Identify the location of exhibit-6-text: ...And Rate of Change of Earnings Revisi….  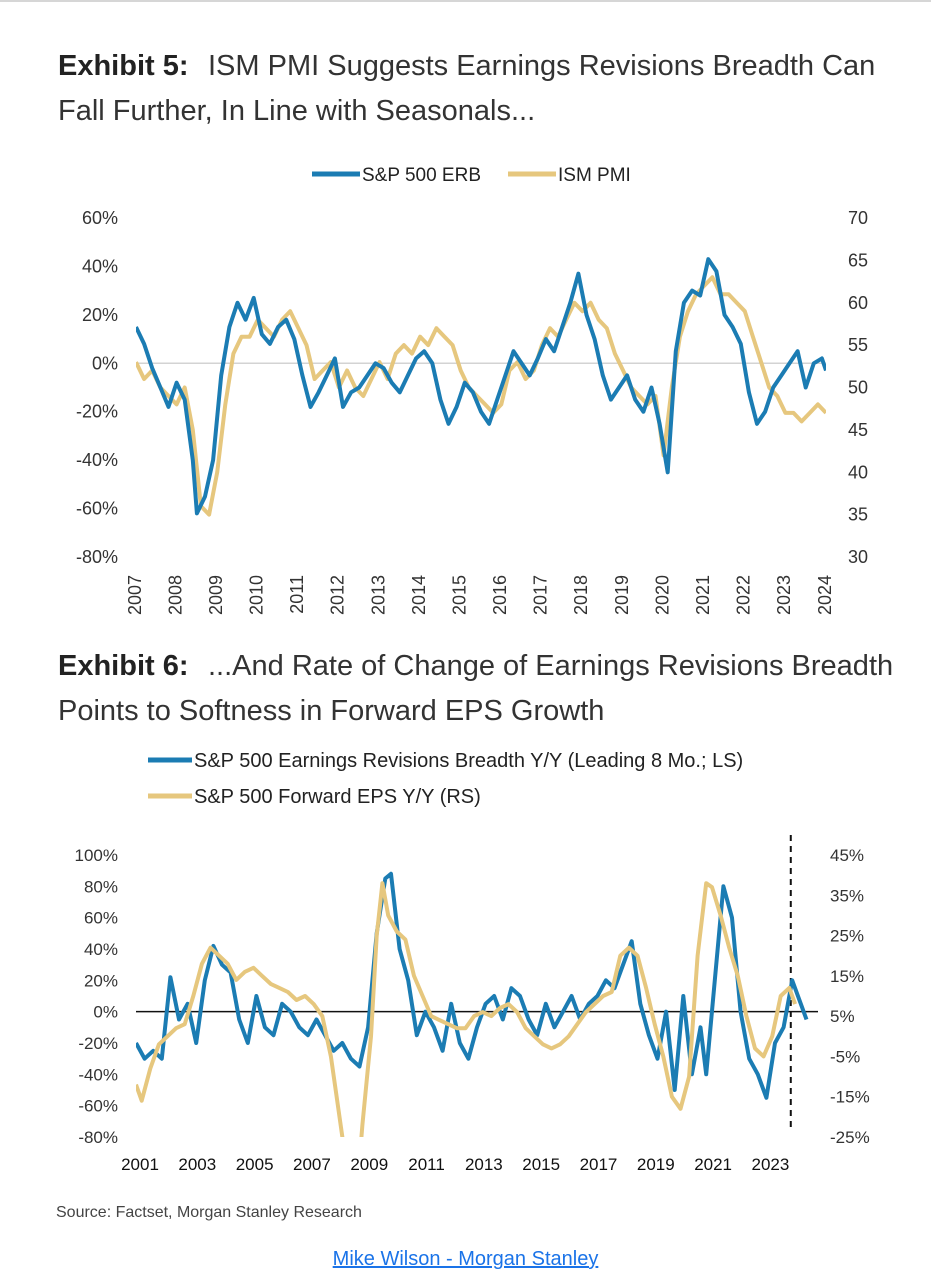
(476, 688).